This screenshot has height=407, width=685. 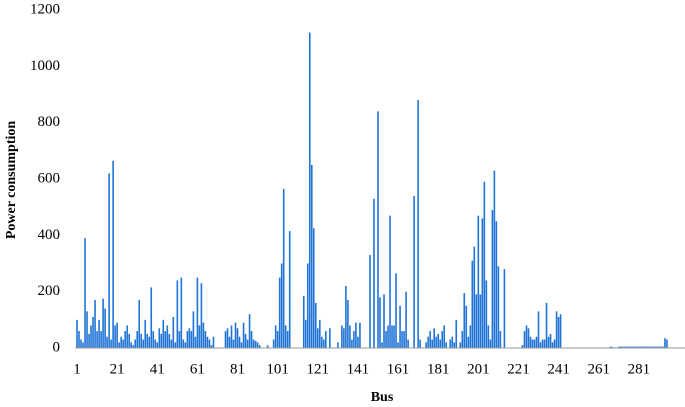 What do you see at coordinates (598, 369) in the screenshot?
I see `x-tick-label: 261` at bounding box center [598, 369].